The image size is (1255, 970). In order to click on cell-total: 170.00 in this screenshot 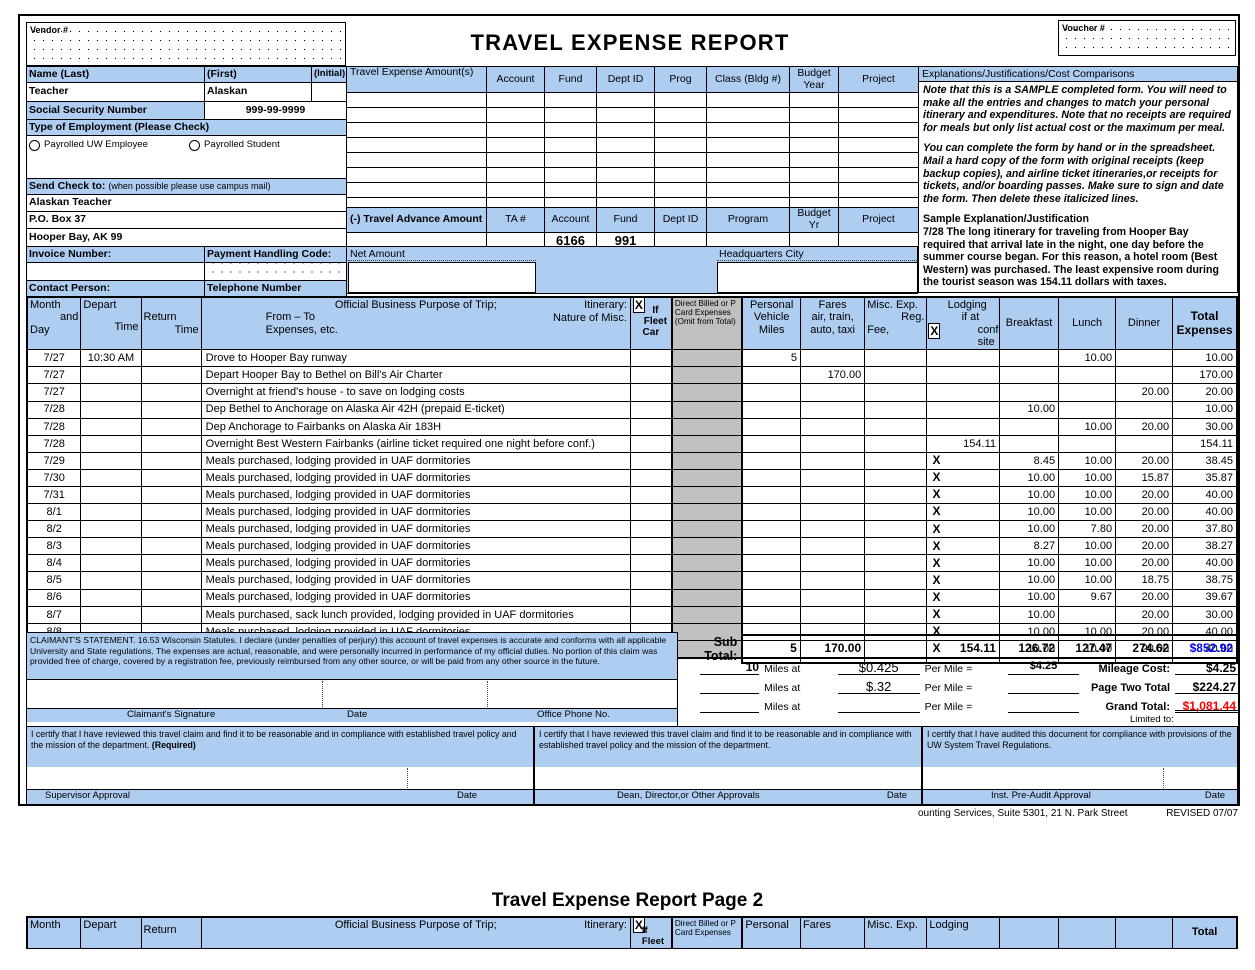, I will do `click(1205, 375)`.